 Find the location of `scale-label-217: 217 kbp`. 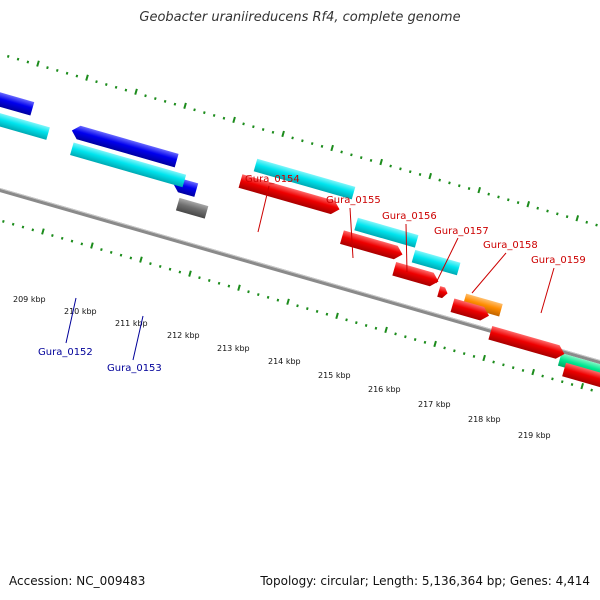

scale-label-217: 217 kbp is located at coordinates (434, 404).